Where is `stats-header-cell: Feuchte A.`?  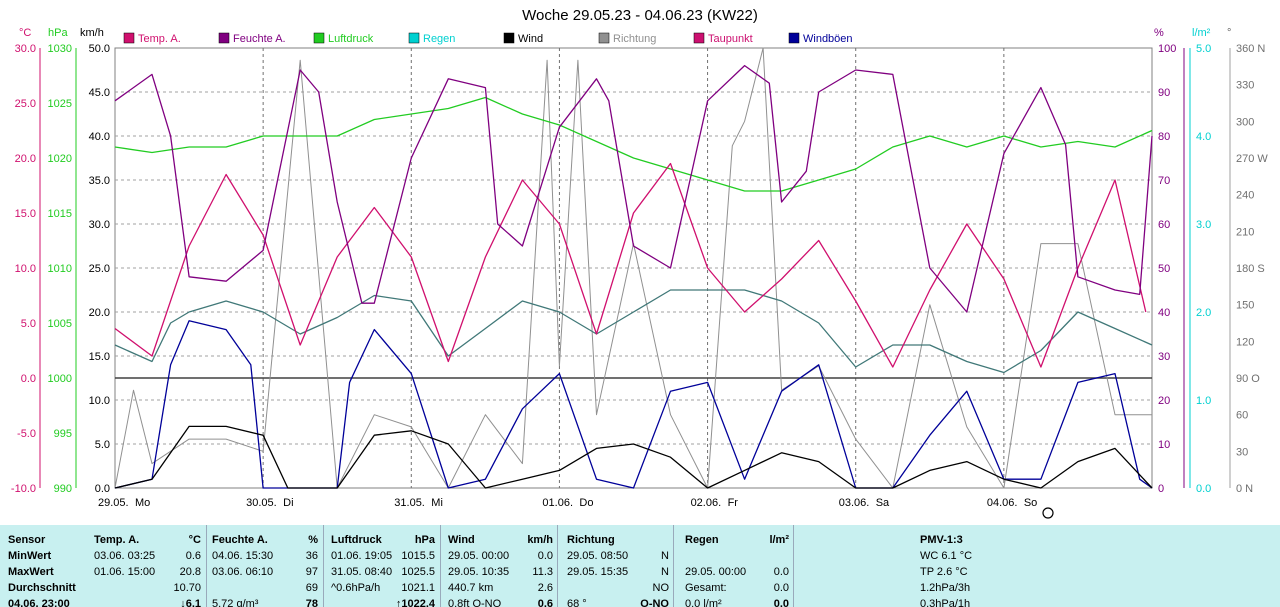
stats-header-cell: Feuchte A. is located at coordinates (240, 540).